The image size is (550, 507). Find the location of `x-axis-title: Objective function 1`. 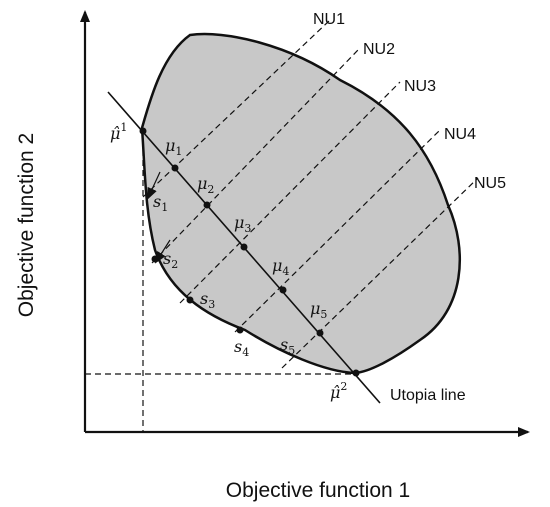

x-axis-title: Objective function 1 is located at coordinates (318, 490).